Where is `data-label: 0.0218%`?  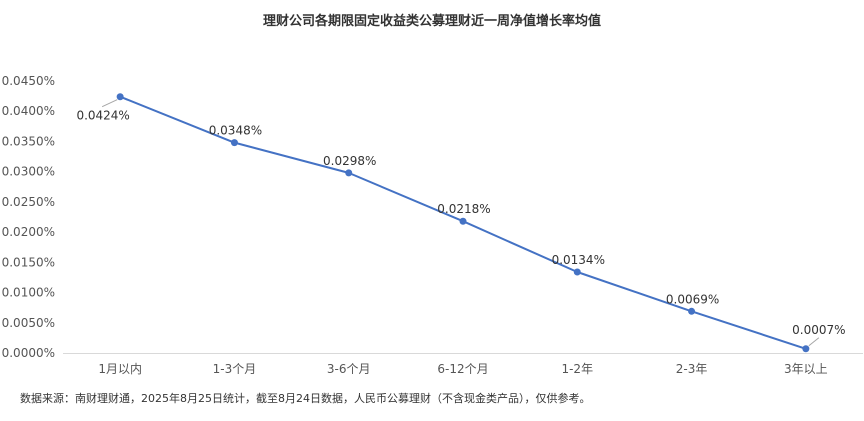 data-label: 0.0218% is located at coordinates (463, 209).